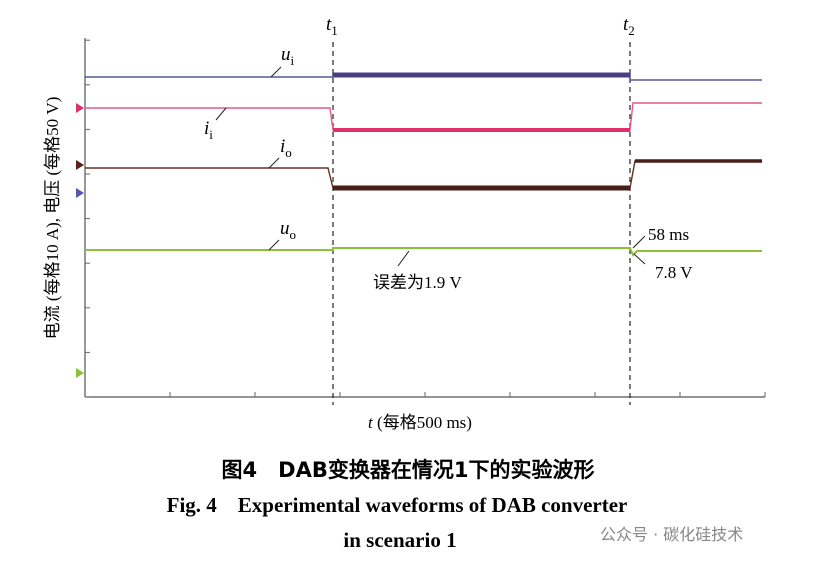  I want to click on trace-io, so click(423, 174).